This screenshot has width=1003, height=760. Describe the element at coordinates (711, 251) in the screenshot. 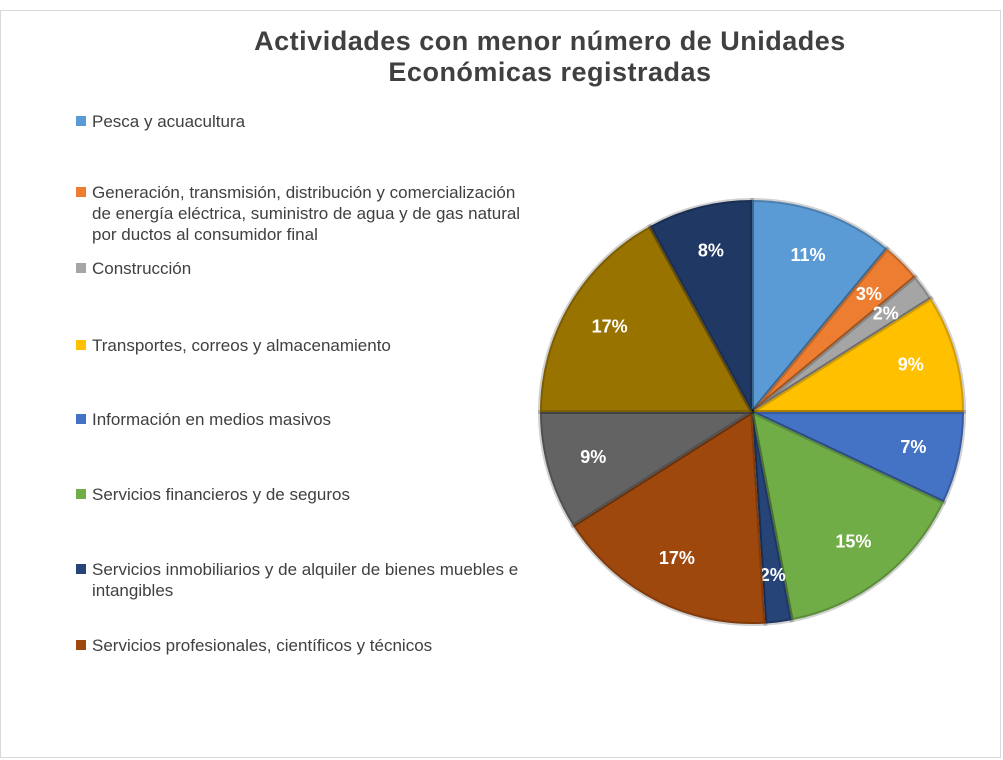

I see `data-label: 8%` at that location.